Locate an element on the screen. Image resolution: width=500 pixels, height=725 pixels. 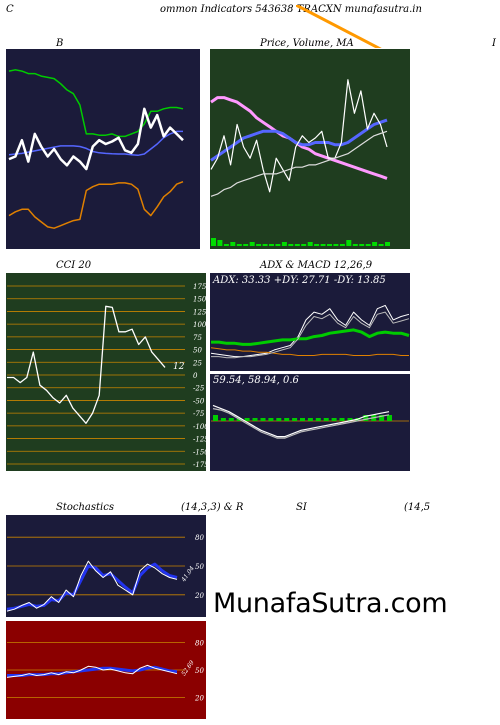
price-ma-panel is located at coordinates (310, 149).